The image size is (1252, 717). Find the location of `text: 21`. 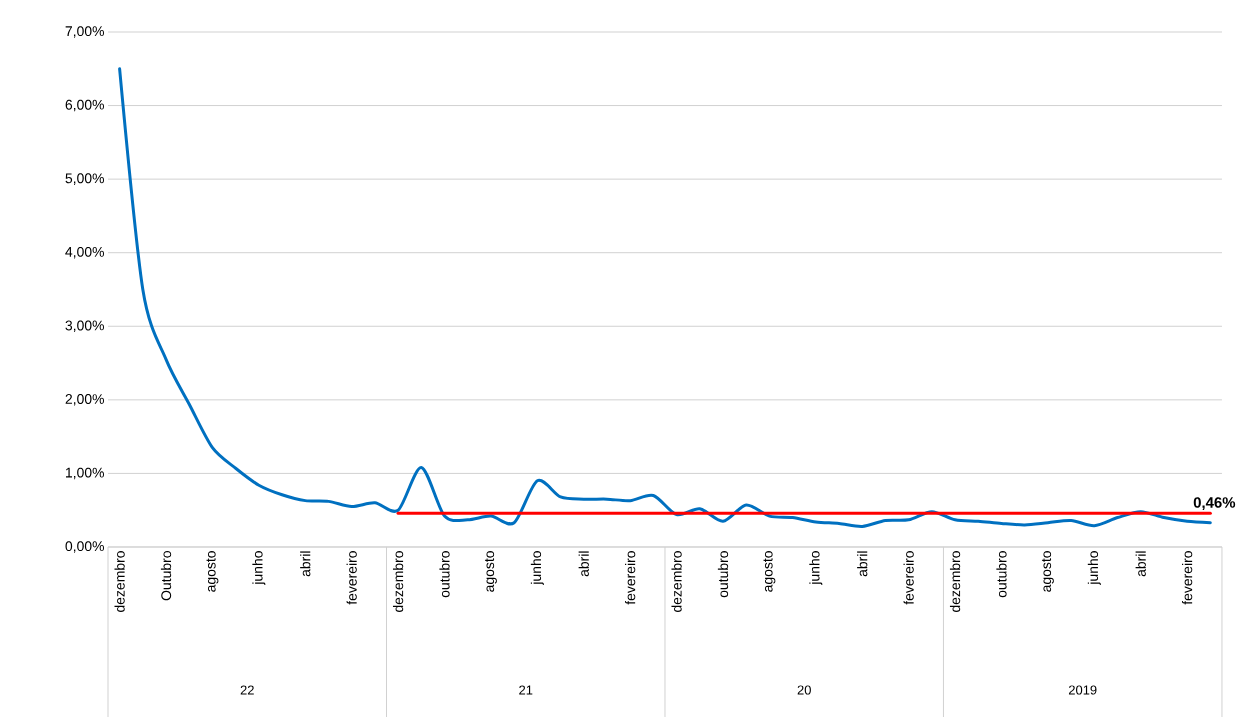

text: 21 is located at coordinates (526, 690).